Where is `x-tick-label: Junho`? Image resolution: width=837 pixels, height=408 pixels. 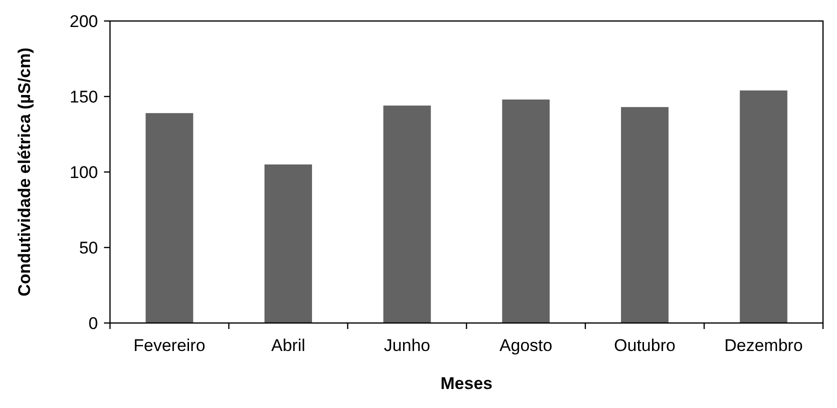 x-tick-label: Junho is located at coordinates (407, 345).